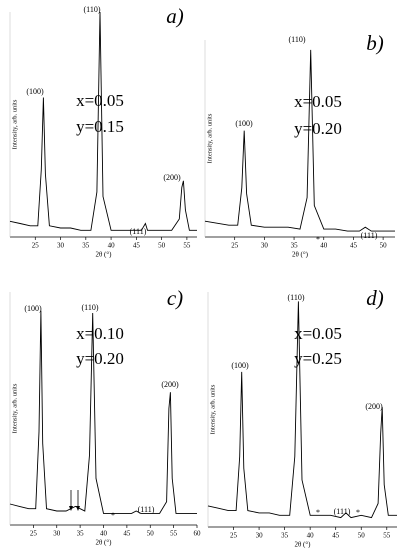 The width and height of the screenshot is (402, 550). What do you see at coordinates (175, 16) in the screenshot?
I see `panel-title: a)` at bounding box center [175, 16].